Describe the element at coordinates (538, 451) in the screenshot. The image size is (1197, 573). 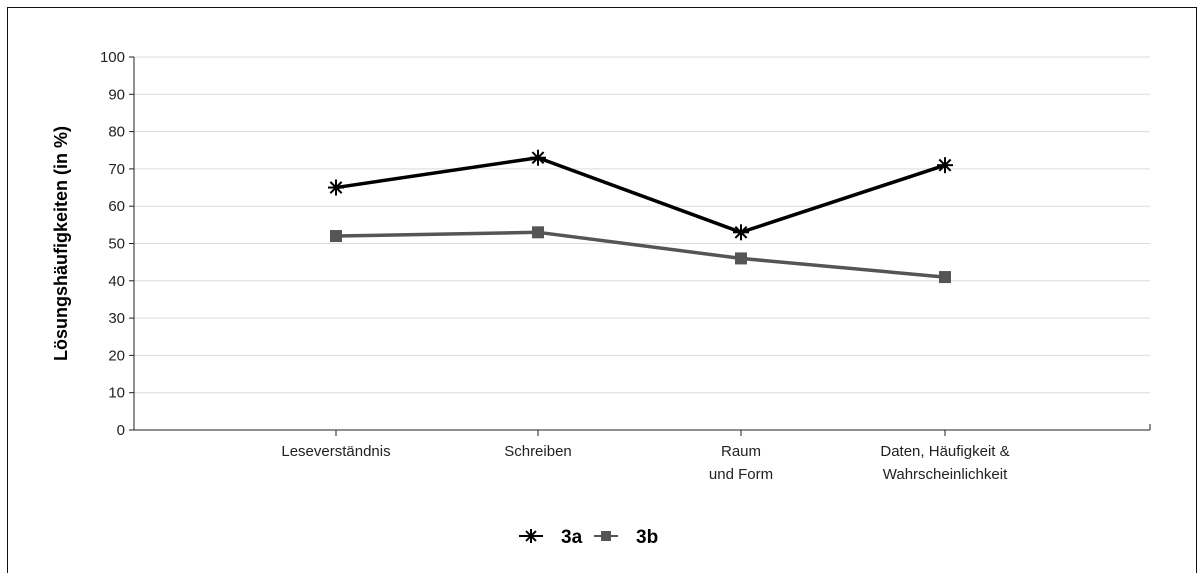
I see `x-tick-label: Schreiben` at that location.